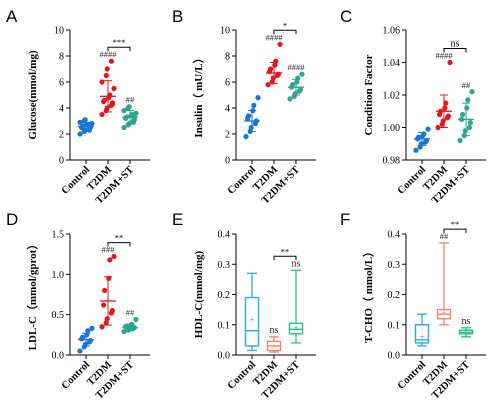 This screenshot has width=500, height=416. Describe the element at coordinates (392, 96) in the screenshot. I see `y-tick-label: 1.02` at that location.